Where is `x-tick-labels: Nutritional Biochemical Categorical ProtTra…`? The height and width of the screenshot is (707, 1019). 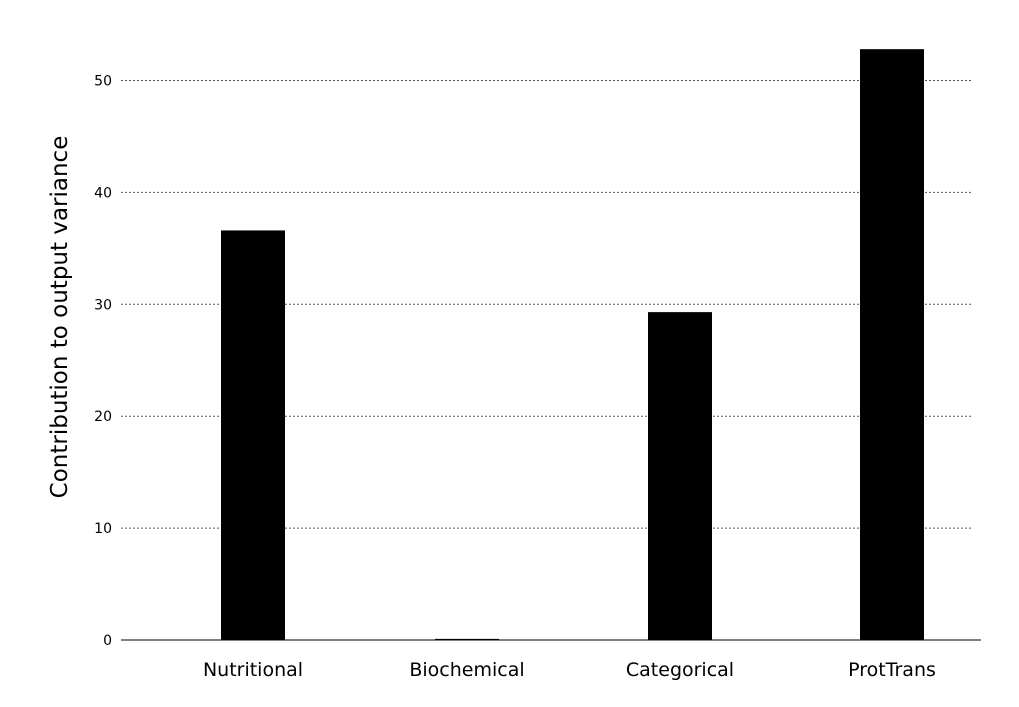
x-tick-labels: Nutritional Biochemical Categorical ProtTra… is located at coordinates (569, 670).